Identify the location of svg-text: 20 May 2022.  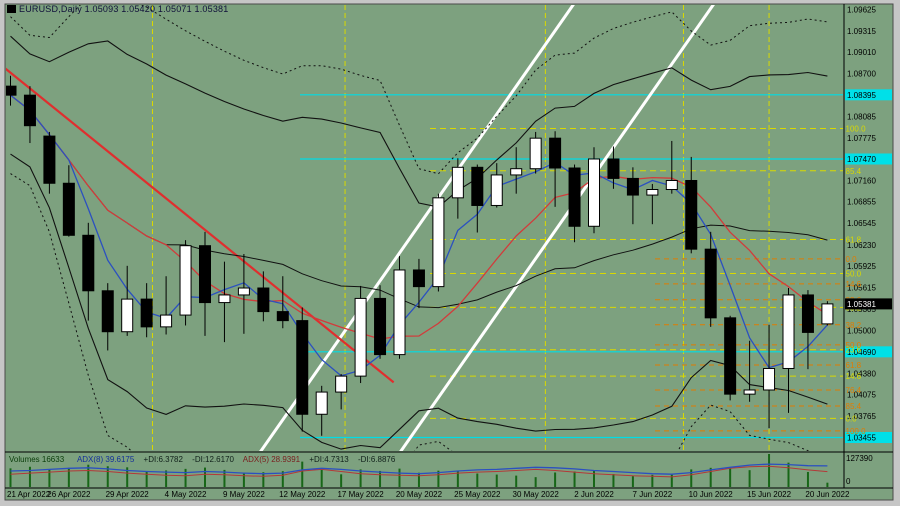
(419, 494).